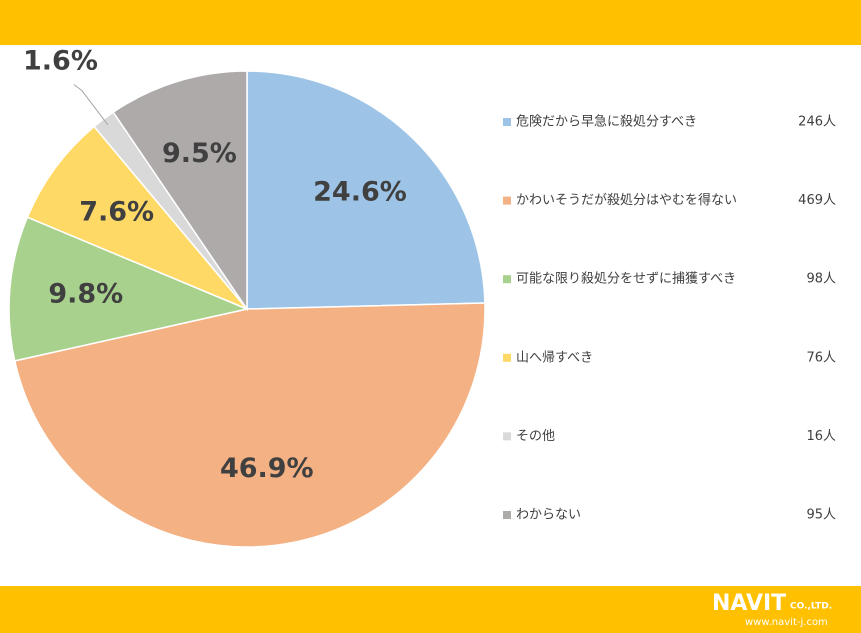 Image resolution: width=861 pixels, height=633 pixels. I want to click on logo-suffix: CO.,LTD., so click(811, 607).